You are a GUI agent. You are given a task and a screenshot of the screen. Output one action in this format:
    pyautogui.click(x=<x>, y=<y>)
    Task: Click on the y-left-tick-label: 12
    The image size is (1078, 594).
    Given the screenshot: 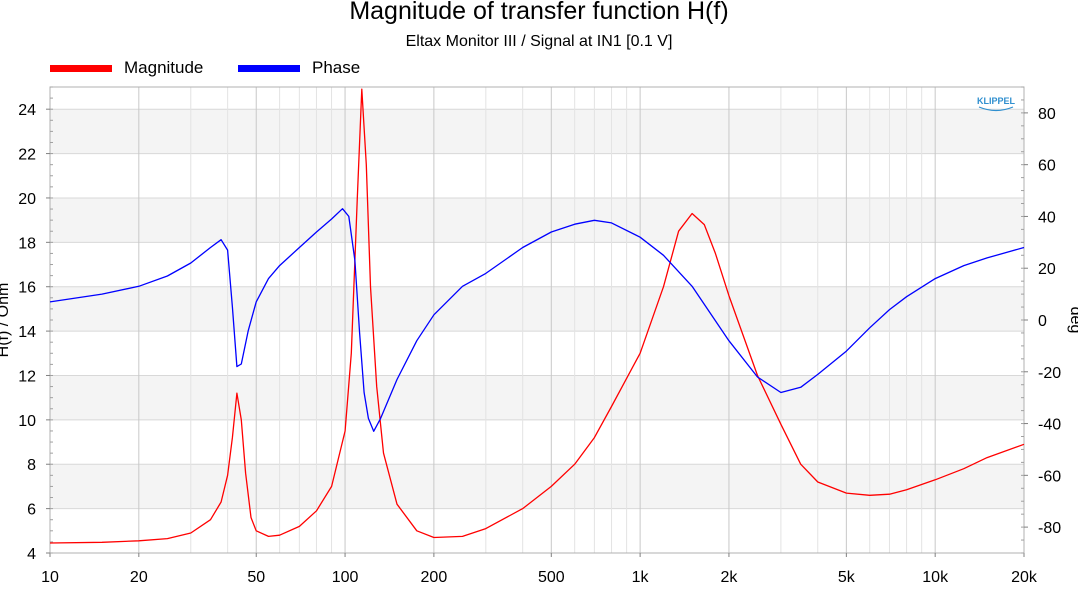 What is the action you would take?
    pyautogui.click(x=27, y=376)
    